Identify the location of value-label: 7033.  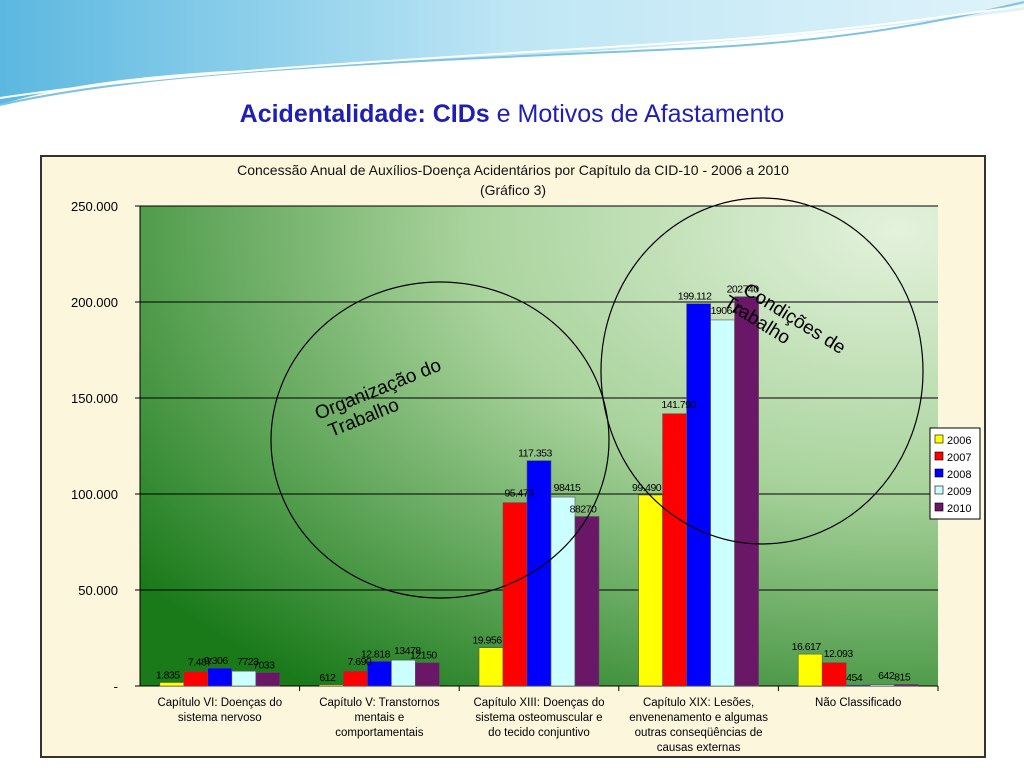
(264, 665).